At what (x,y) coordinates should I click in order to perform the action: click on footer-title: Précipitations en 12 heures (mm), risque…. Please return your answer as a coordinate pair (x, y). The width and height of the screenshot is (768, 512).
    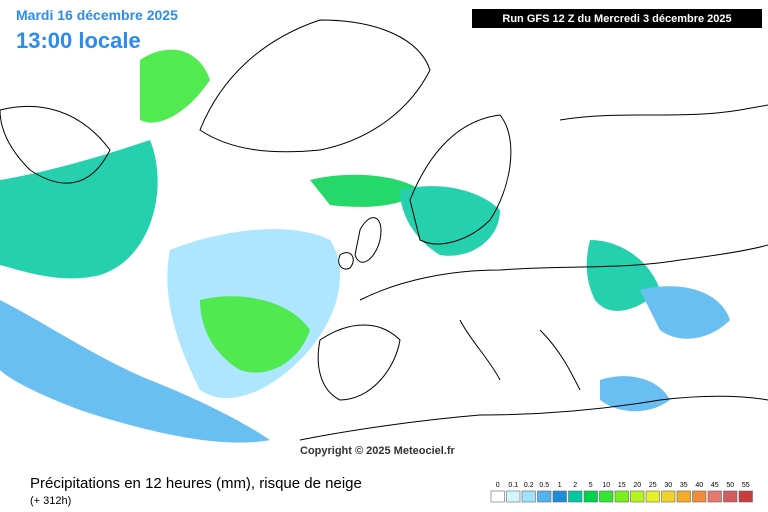
    Looking at the image, I should click on (196, 483).